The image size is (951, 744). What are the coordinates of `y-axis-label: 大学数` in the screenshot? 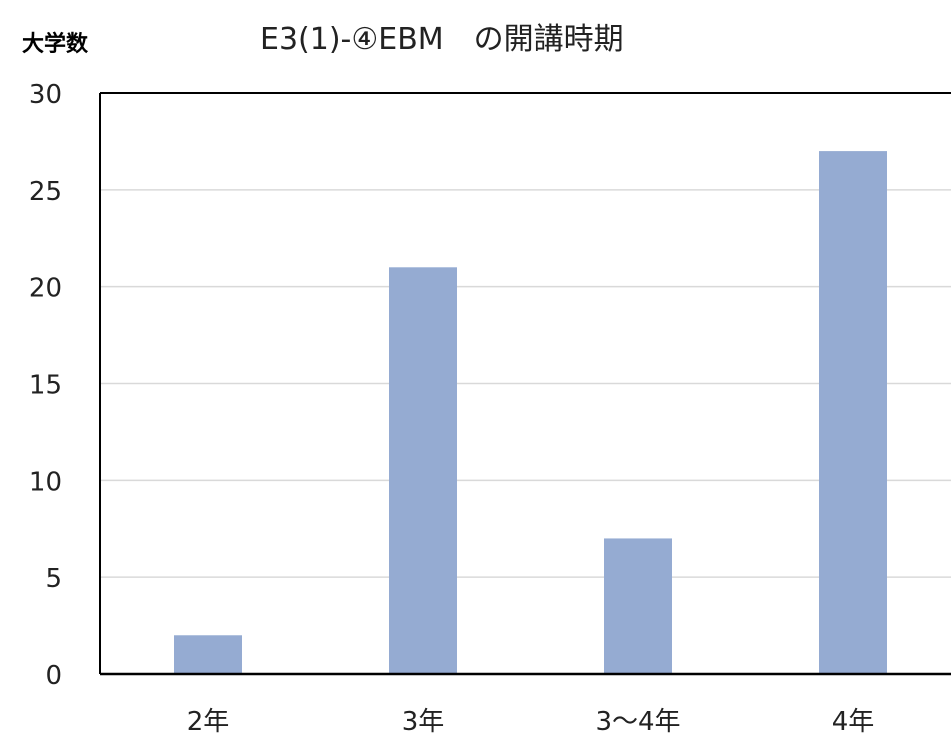 It's located at (55, 44).